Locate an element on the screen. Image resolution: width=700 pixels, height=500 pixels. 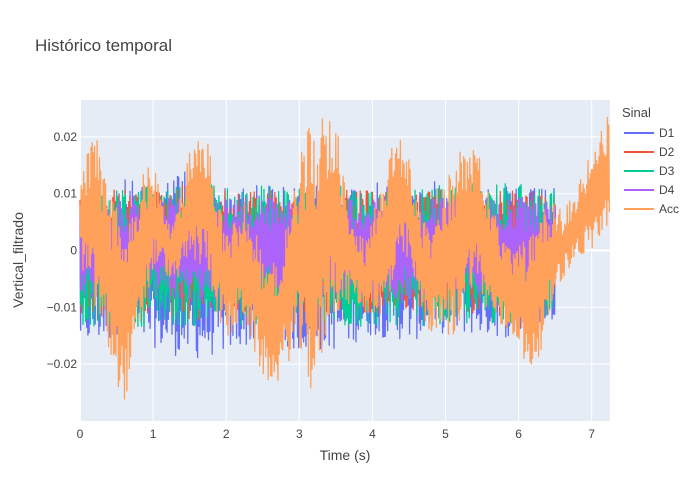
x-axis-title: Time (s) is located at coordinates (345, 455).